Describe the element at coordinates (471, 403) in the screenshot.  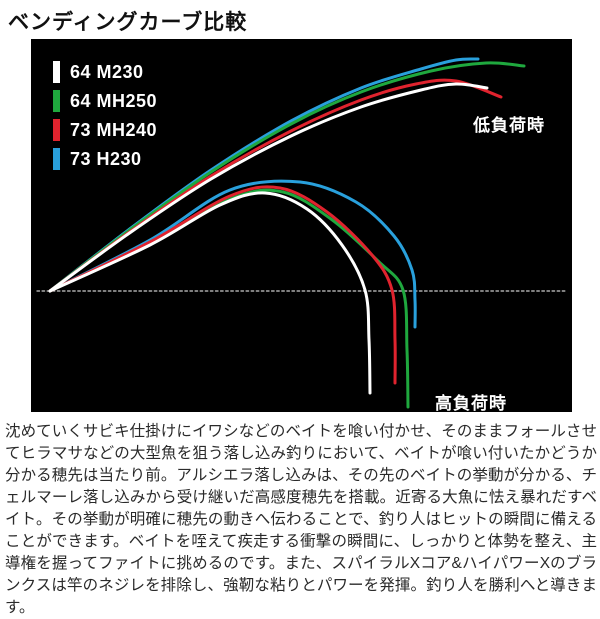
I see `high-load-label: 高負荷時` at that location.